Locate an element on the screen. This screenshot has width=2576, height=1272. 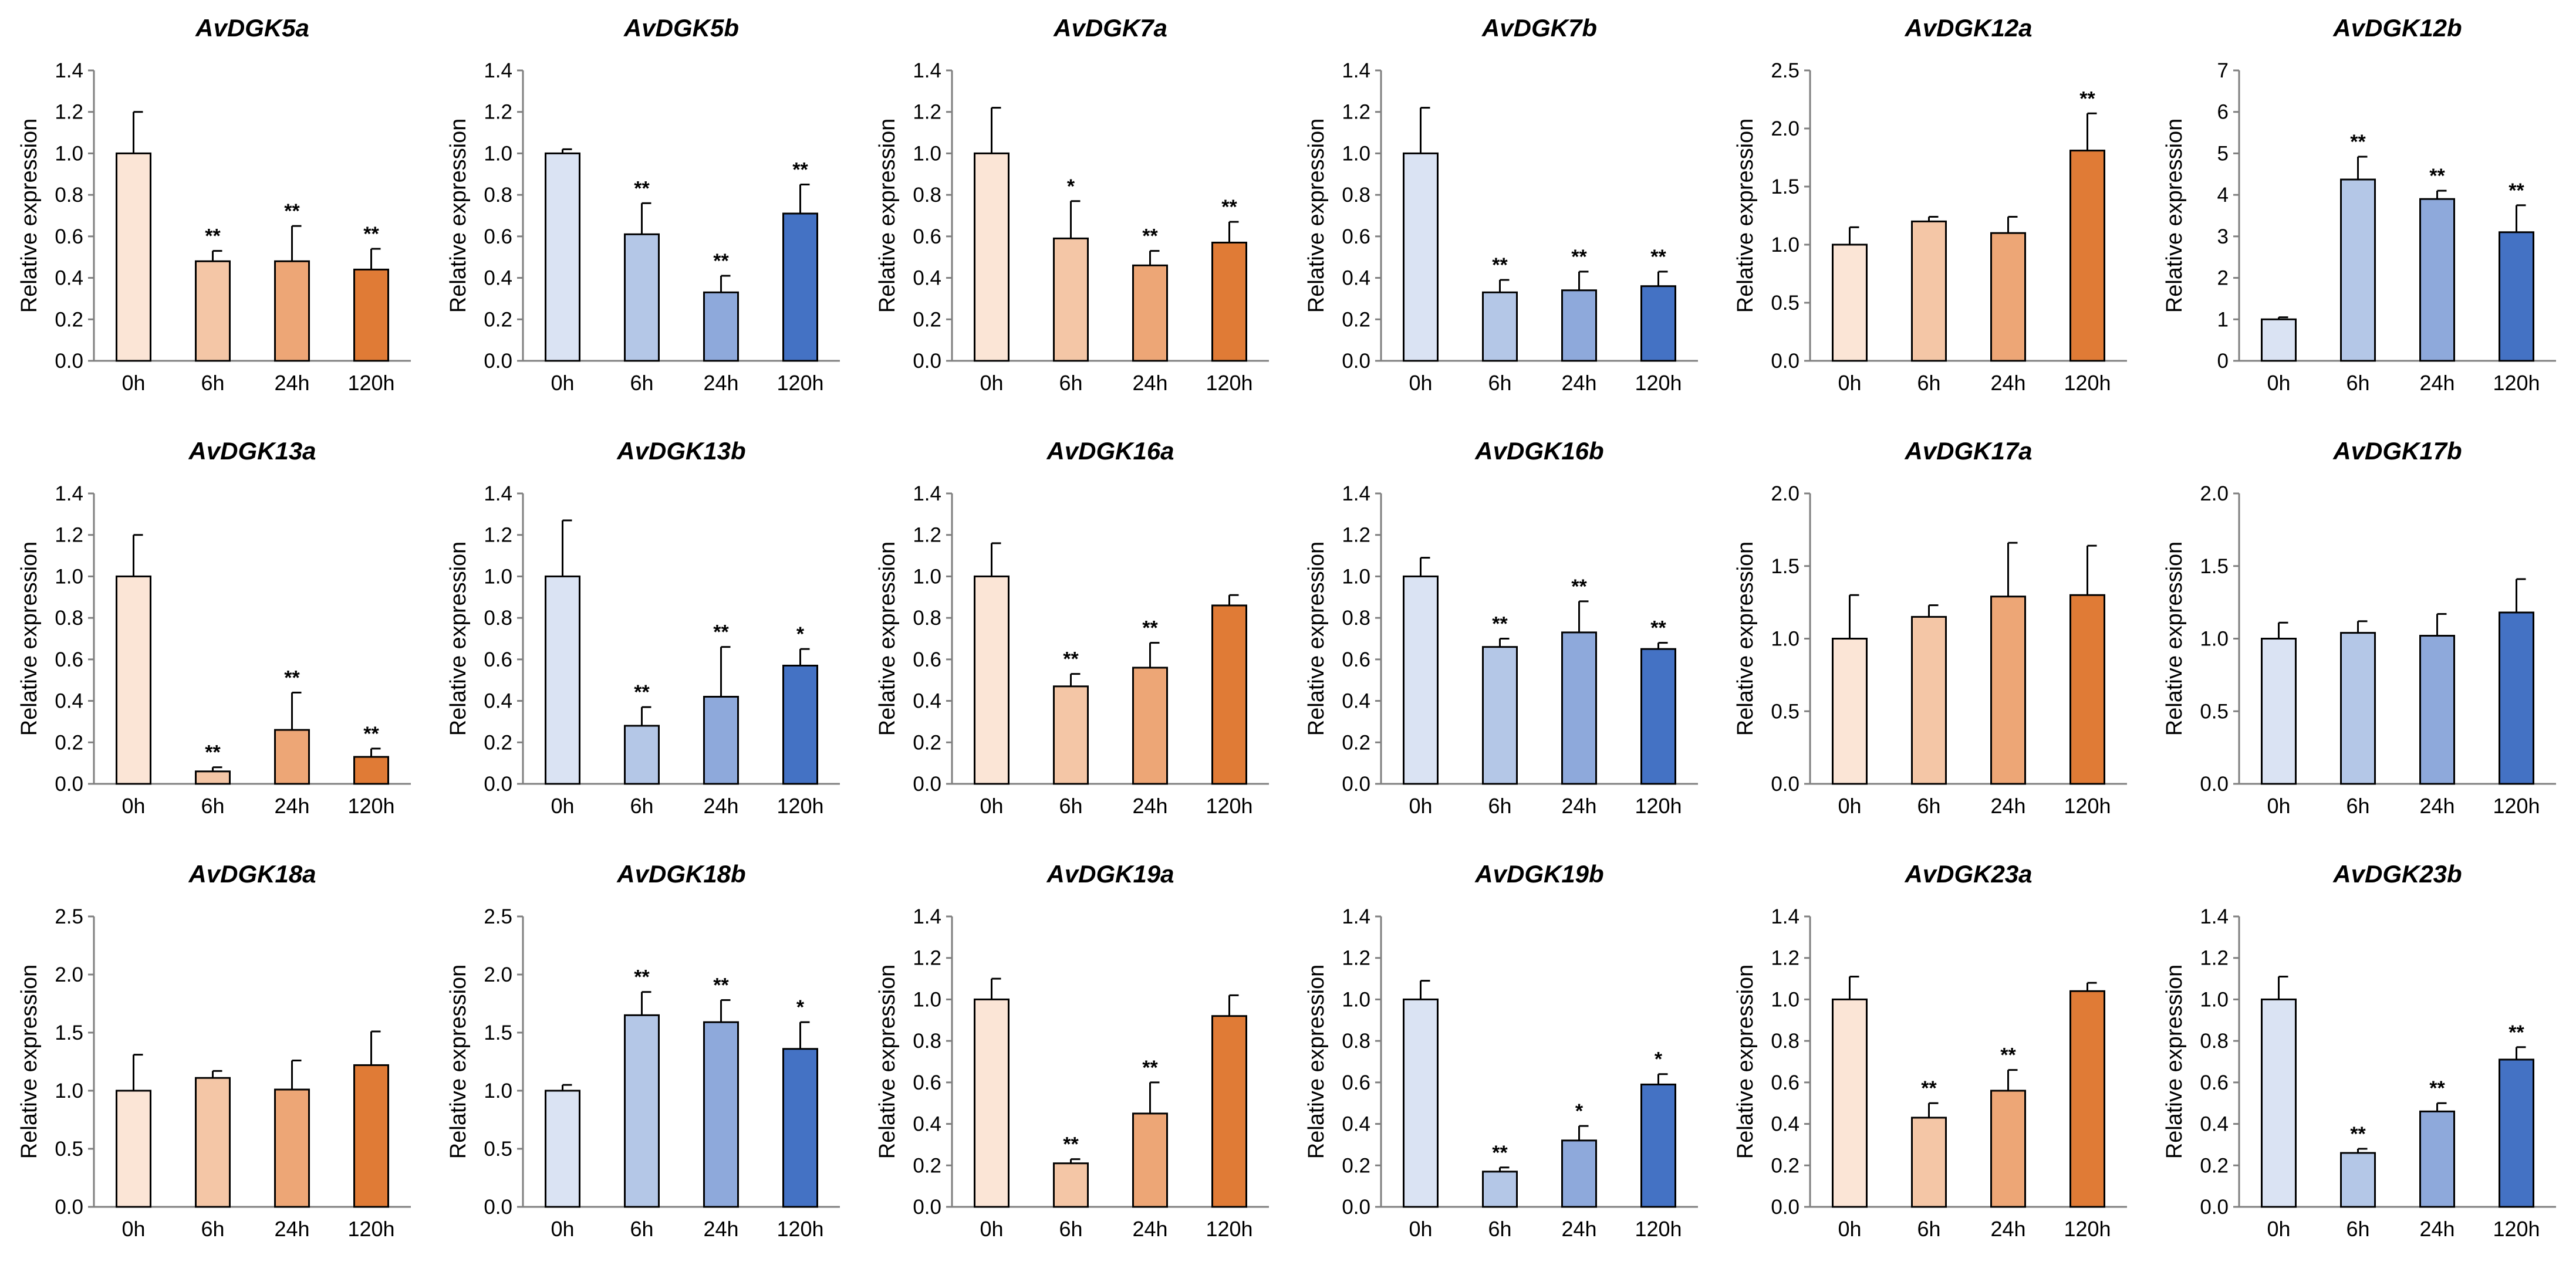
y-tick-label: 1.0 is located at coordinates (2214, 1000).